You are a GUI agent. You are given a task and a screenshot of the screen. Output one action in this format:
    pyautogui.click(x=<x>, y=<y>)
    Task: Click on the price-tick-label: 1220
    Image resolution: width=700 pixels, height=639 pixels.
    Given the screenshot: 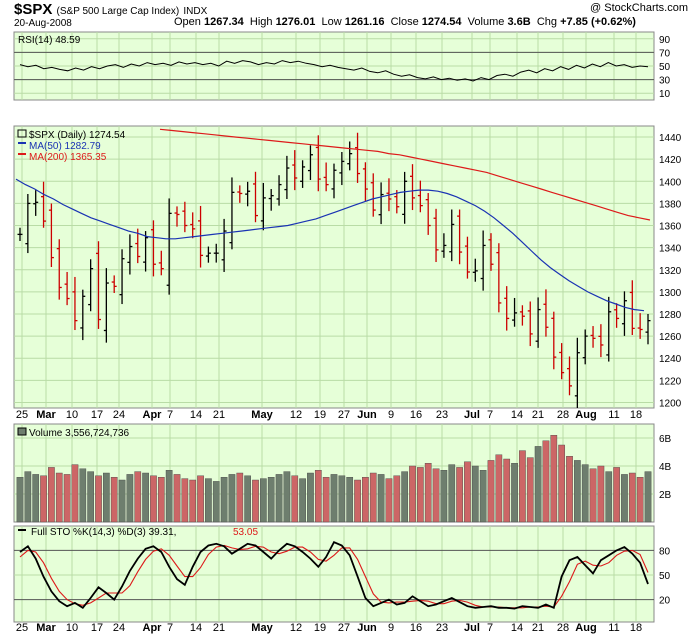 What is the action you would take?
    pyautogui.click(x=670, y=381)
    